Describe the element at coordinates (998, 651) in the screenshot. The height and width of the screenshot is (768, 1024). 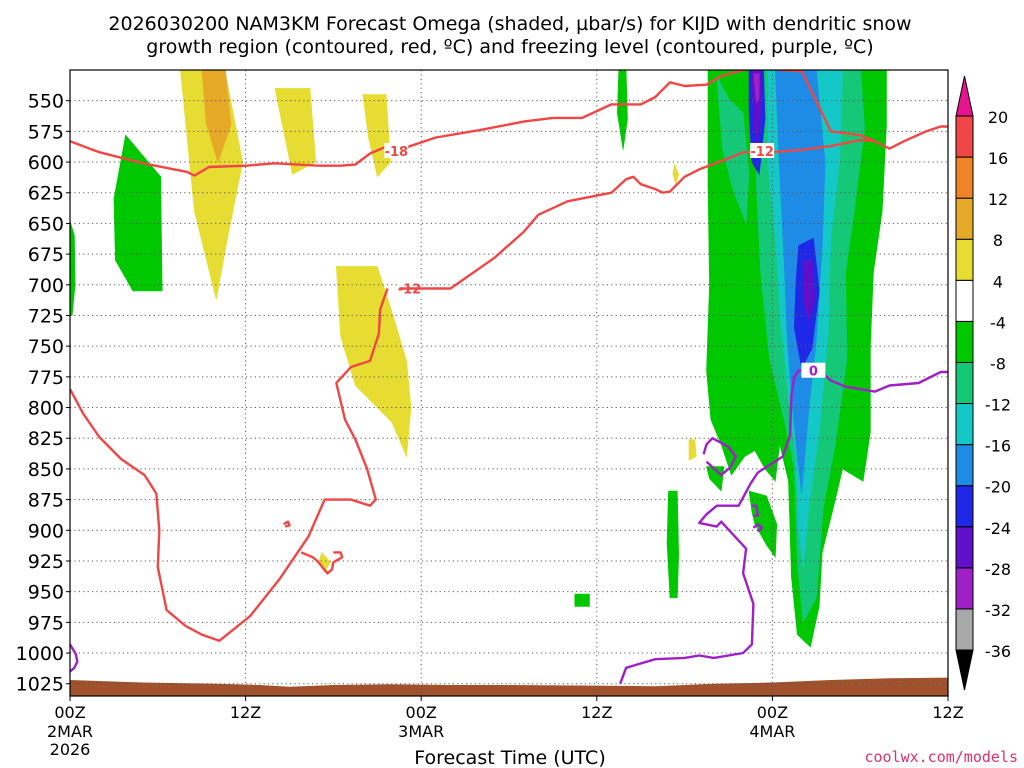
I see `colorbar-label-0: -36` at that location.